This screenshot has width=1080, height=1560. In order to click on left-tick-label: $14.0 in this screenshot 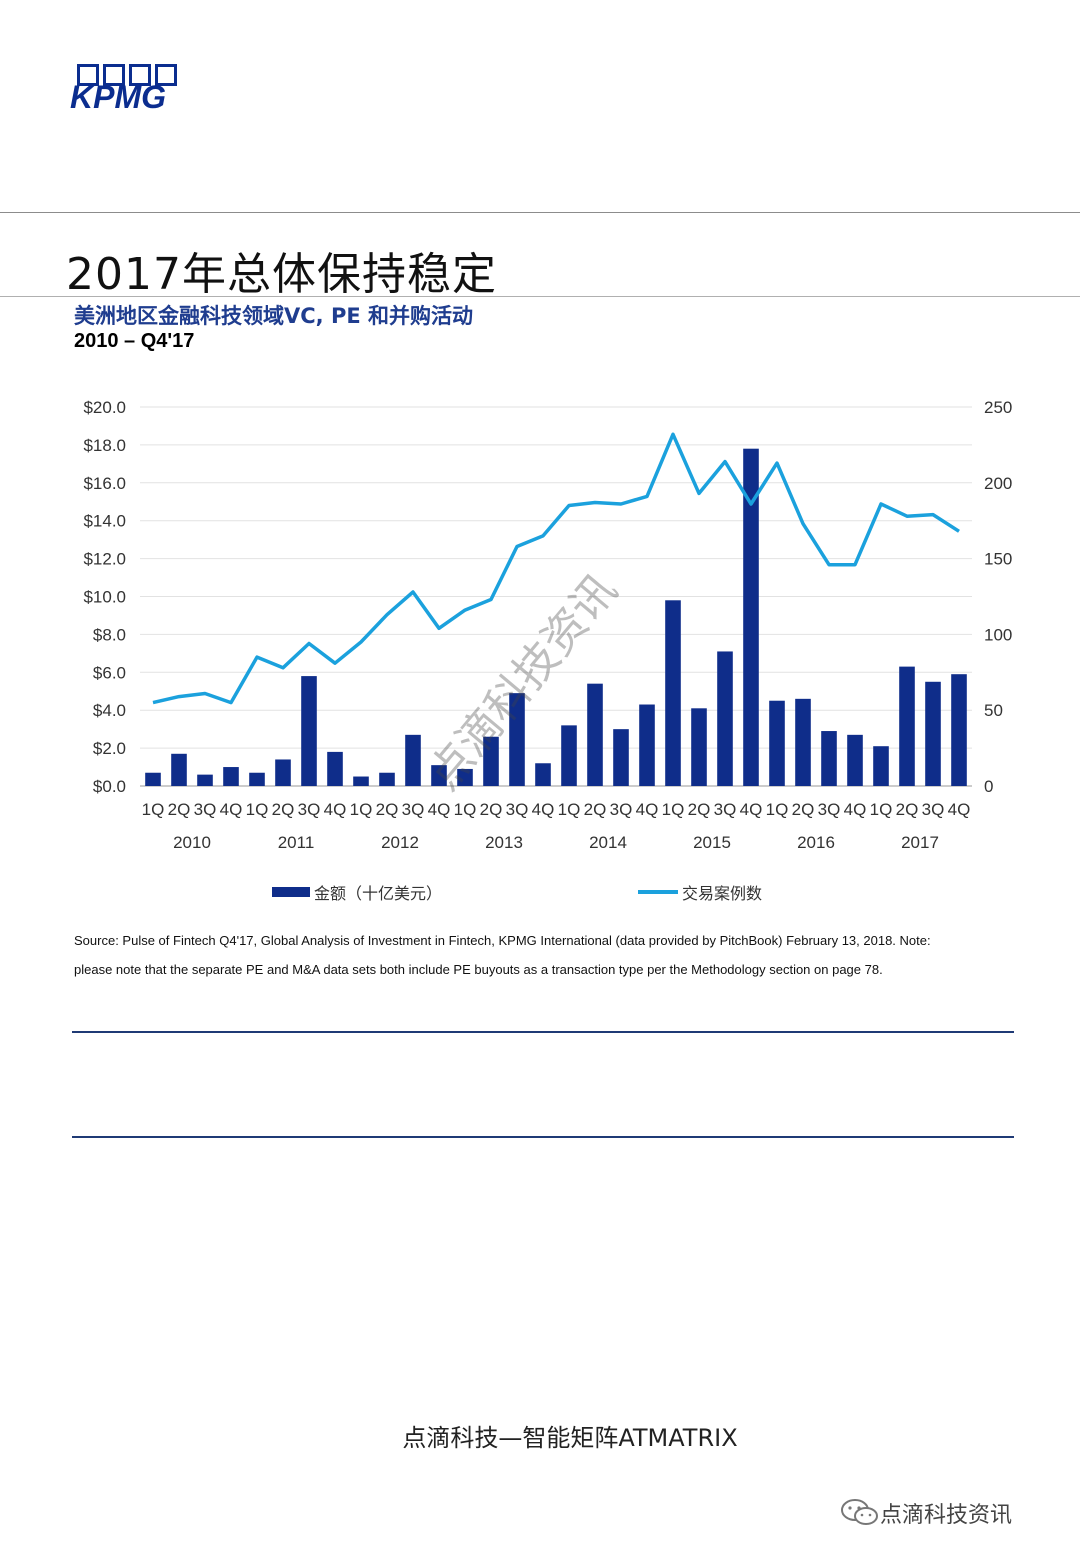, I will do `click(104, 521)`.